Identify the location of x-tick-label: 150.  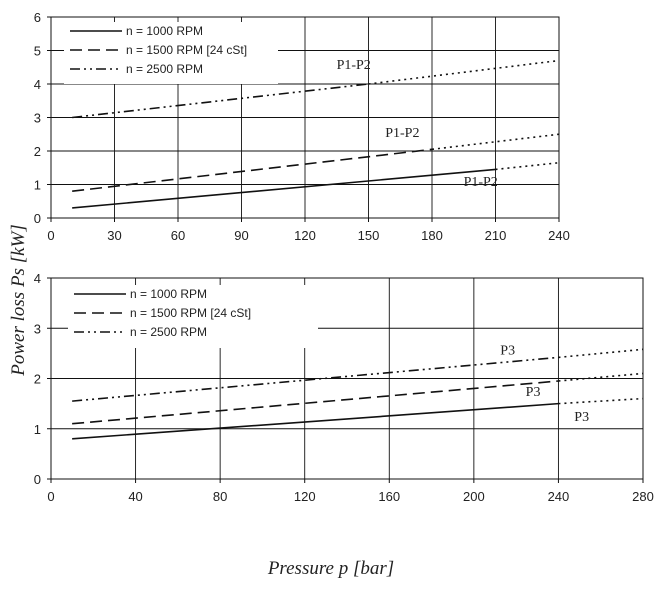
(369, 235).